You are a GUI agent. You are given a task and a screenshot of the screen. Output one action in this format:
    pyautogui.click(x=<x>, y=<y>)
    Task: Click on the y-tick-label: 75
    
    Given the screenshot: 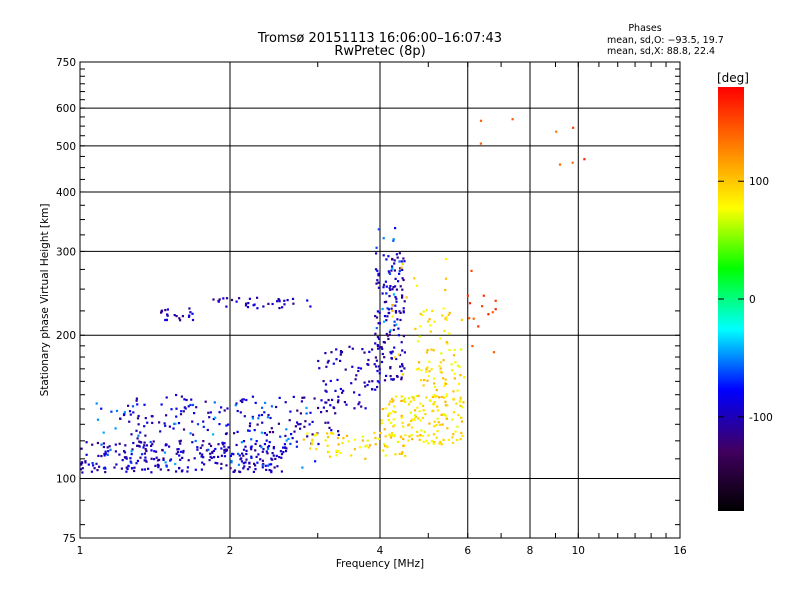 What is the action you would take?
    pyautogui.click(x=69, y=539)
    